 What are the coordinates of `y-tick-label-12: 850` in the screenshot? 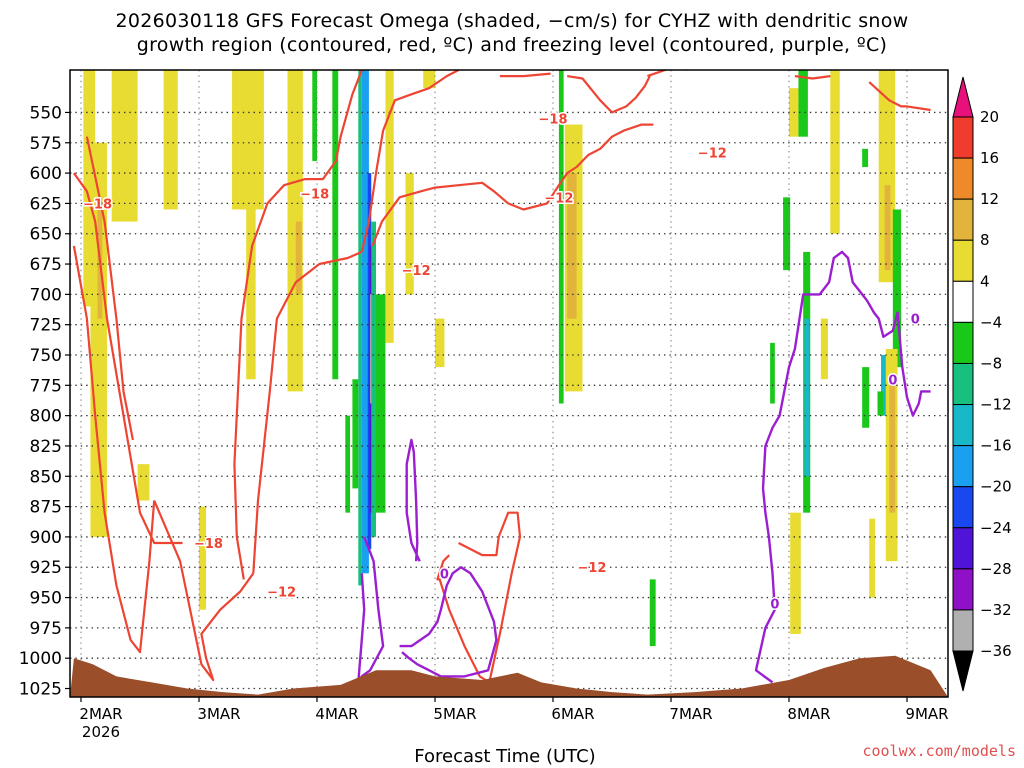 It's located at (46, 477).